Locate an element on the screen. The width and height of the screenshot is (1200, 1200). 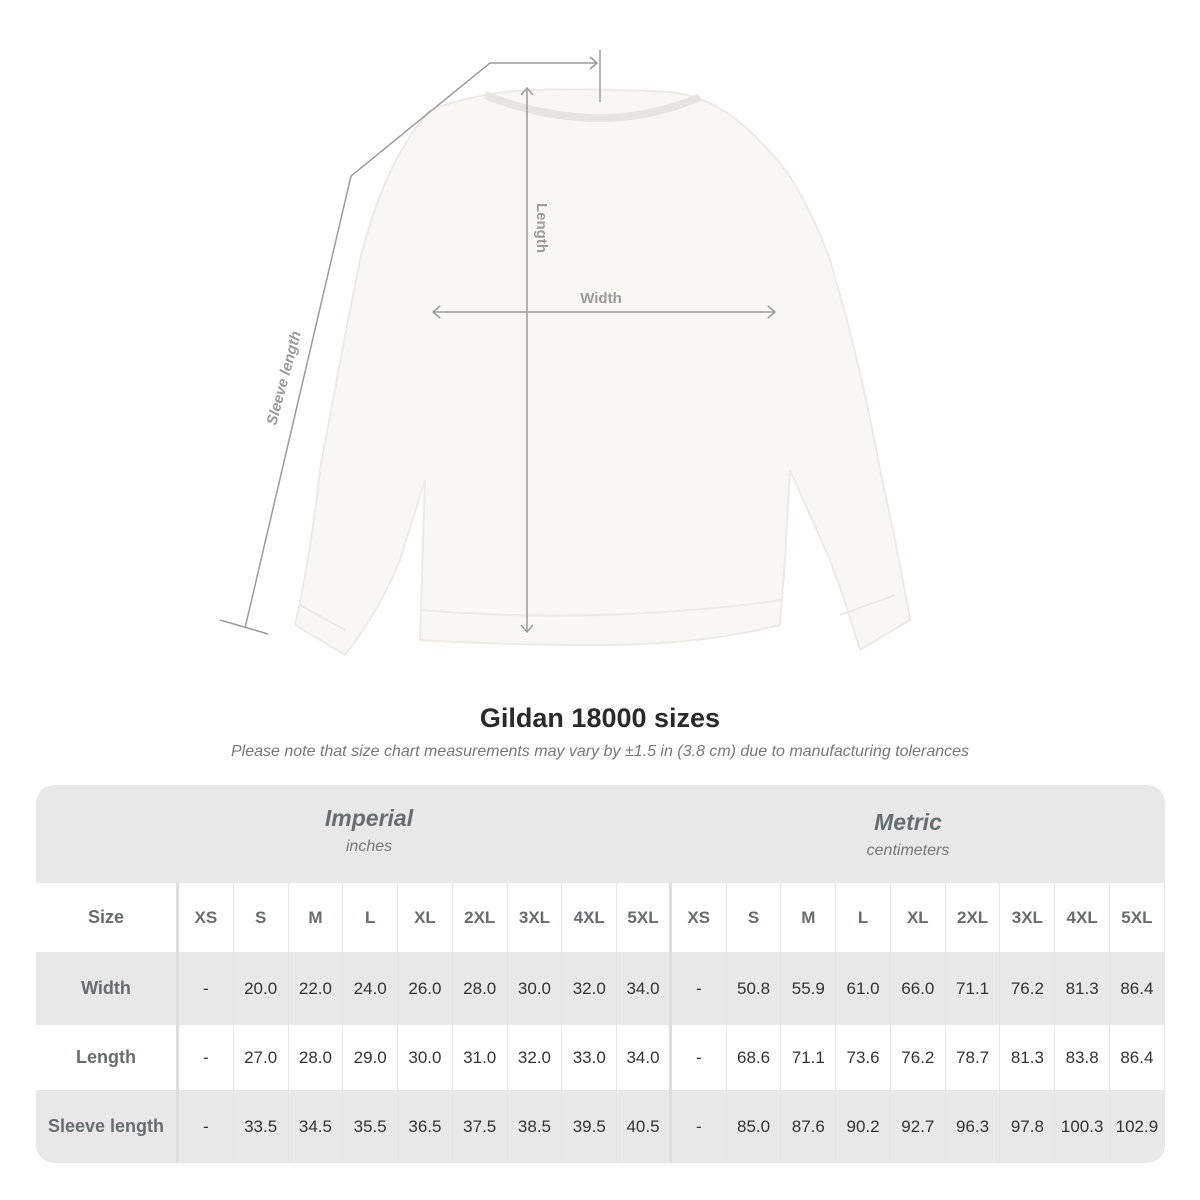
metric-cell: 92.7 is located at coordinates (918, 1126).